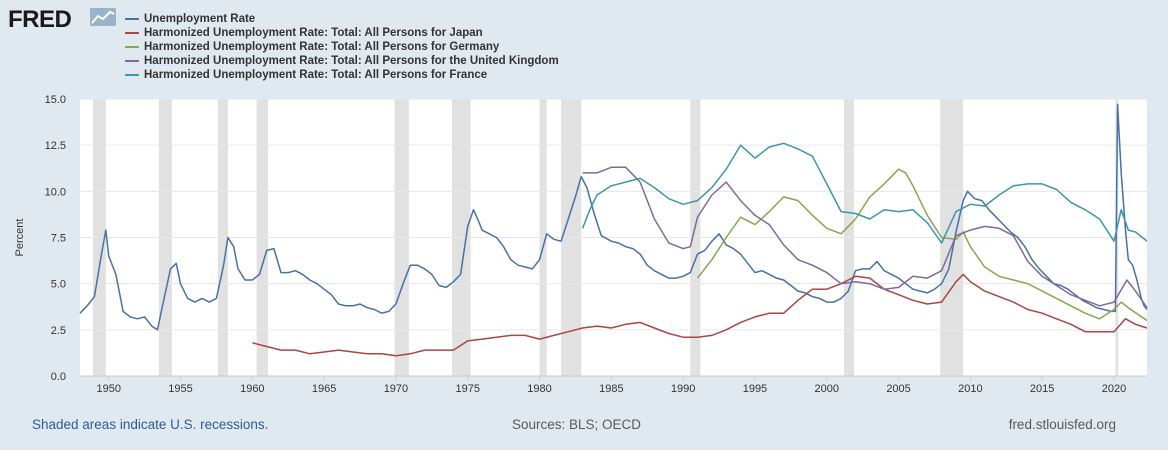  I want to click on x-tick-label: 1985, so click(611, 389).